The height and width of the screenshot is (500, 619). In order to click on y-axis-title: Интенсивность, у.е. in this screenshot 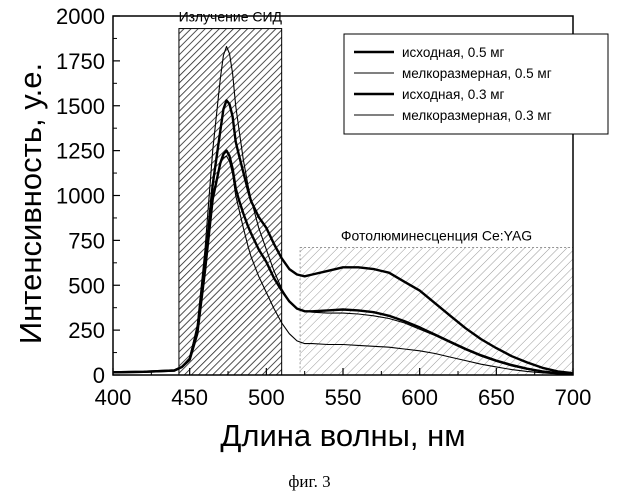, I will do `click(30, 203)`.